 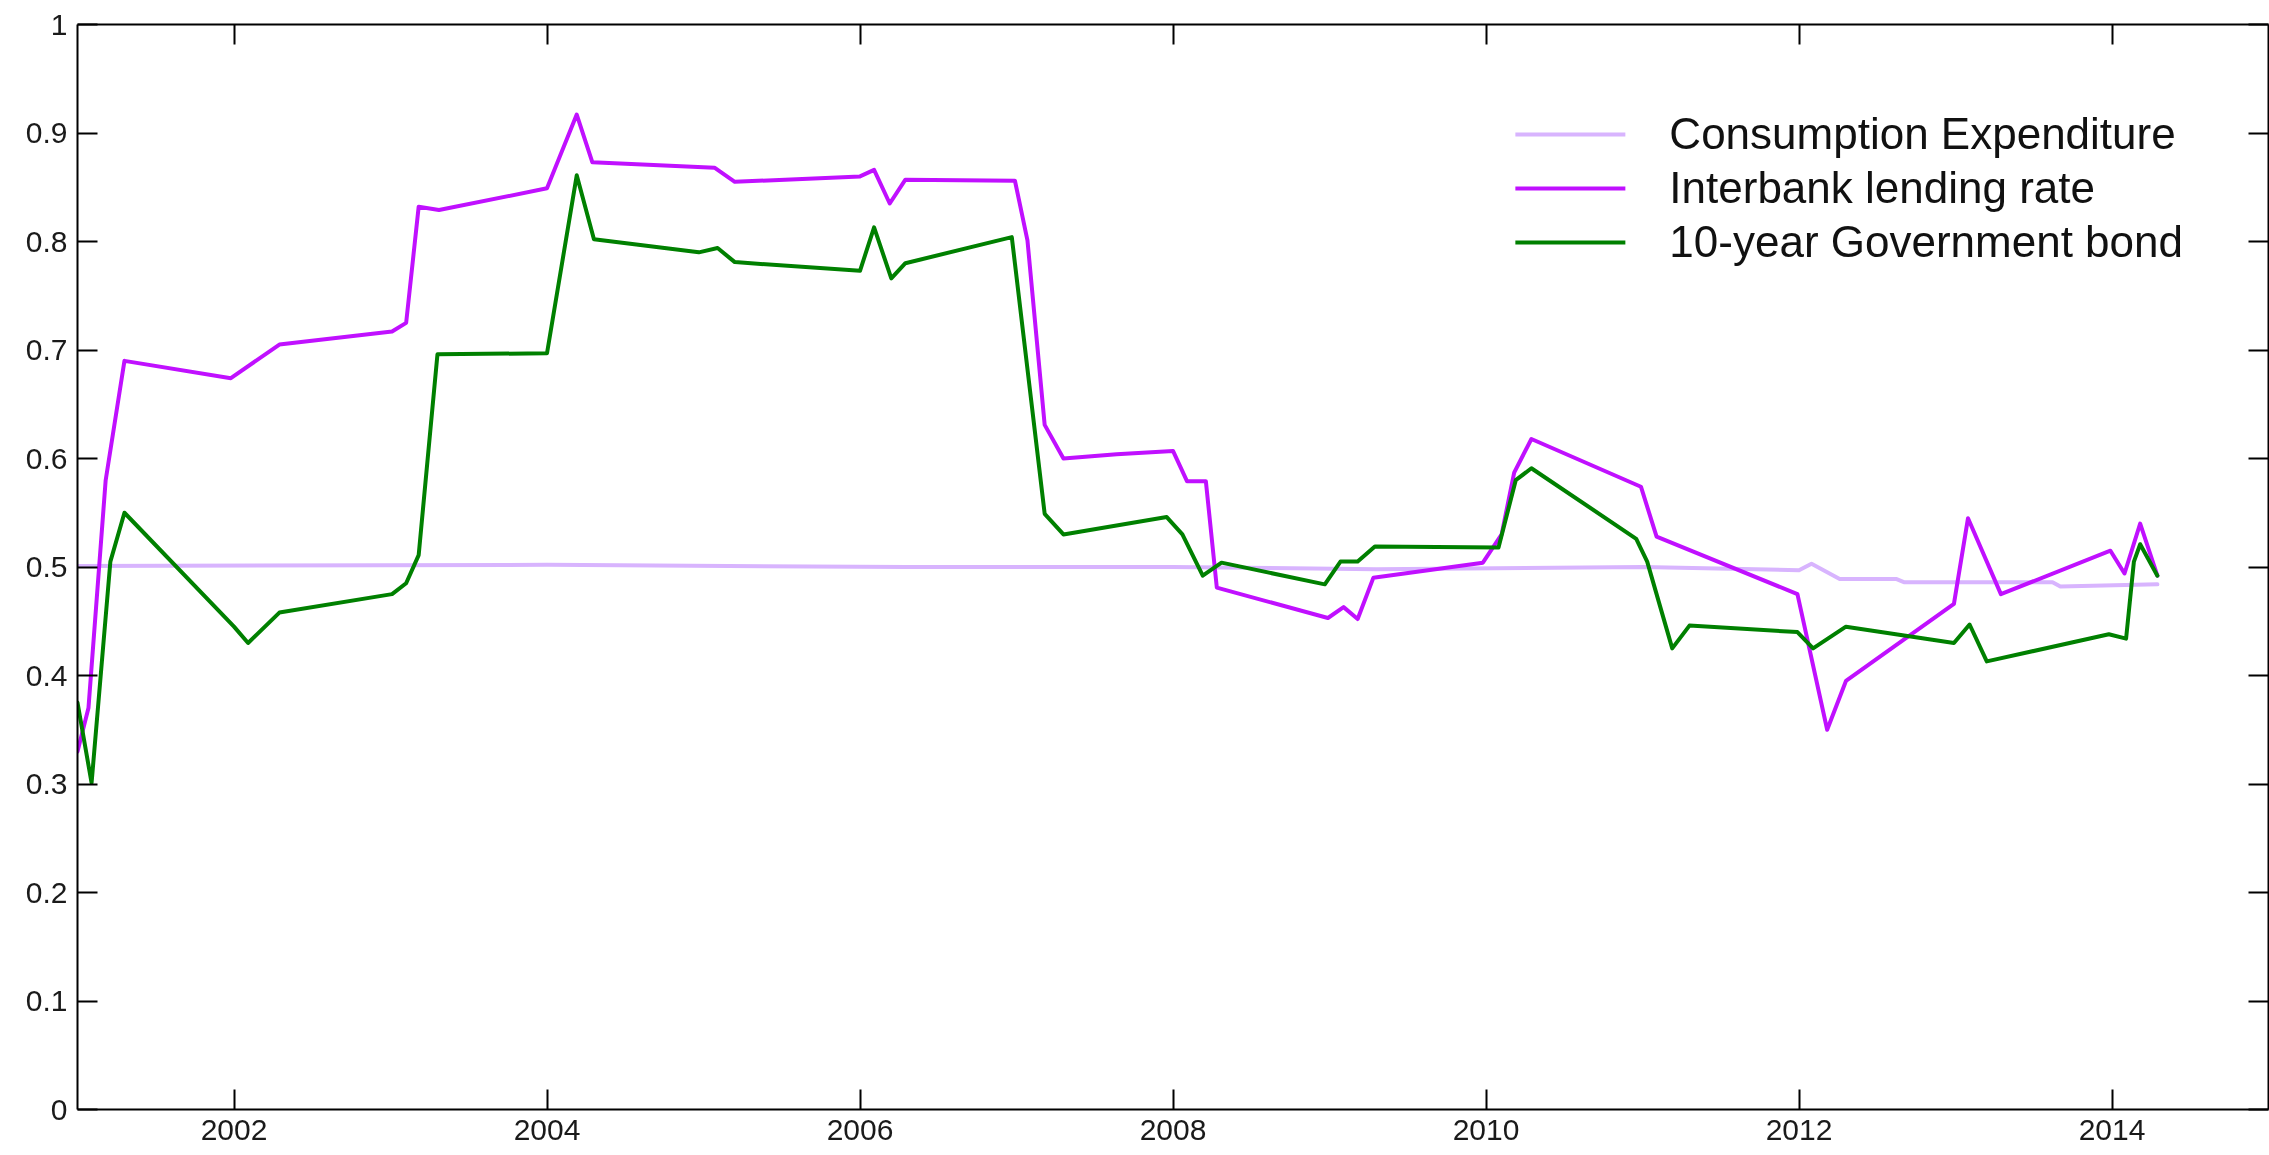 What do you see at coordinates (46, 132) in the screenshot?
I see `y-tick-label: 0.9` at bounding box center [46, 132].